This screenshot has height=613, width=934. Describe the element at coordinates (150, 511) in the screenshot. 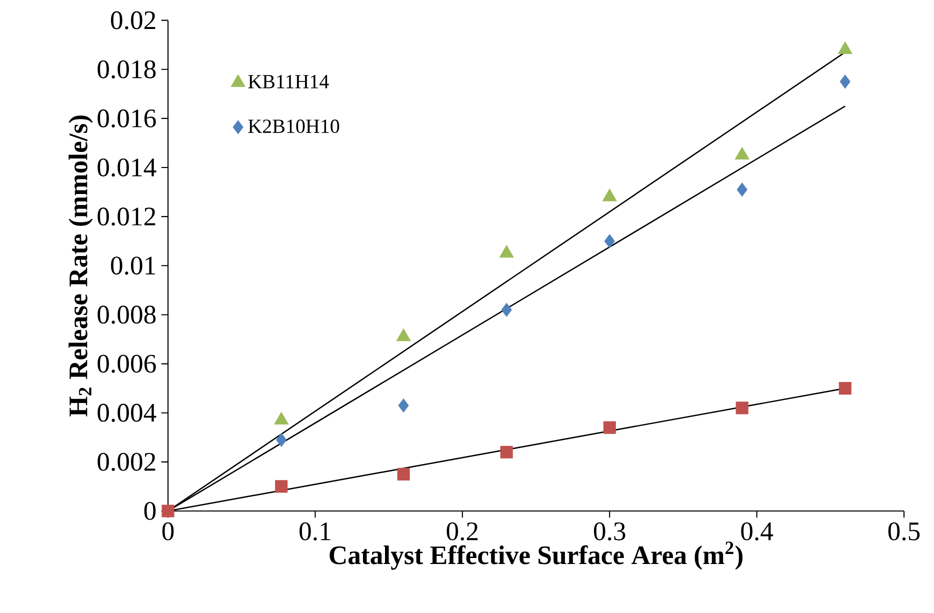

I see `y-tick-label: 0` at that location.